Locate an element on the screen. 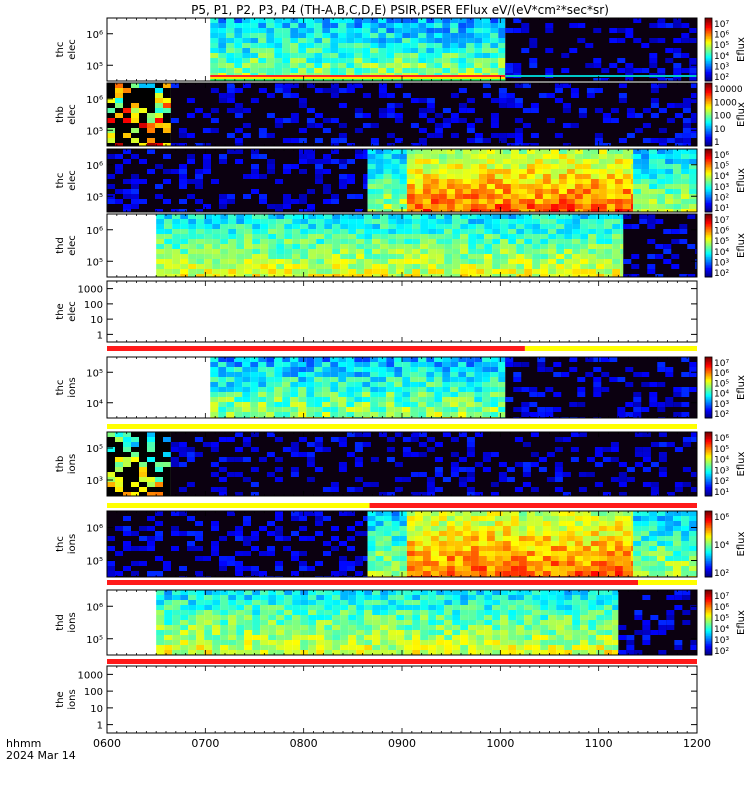 This screenshot has height=800, width=750. colorbar-tick-label: 10³ is located at coordinates (721, 405).